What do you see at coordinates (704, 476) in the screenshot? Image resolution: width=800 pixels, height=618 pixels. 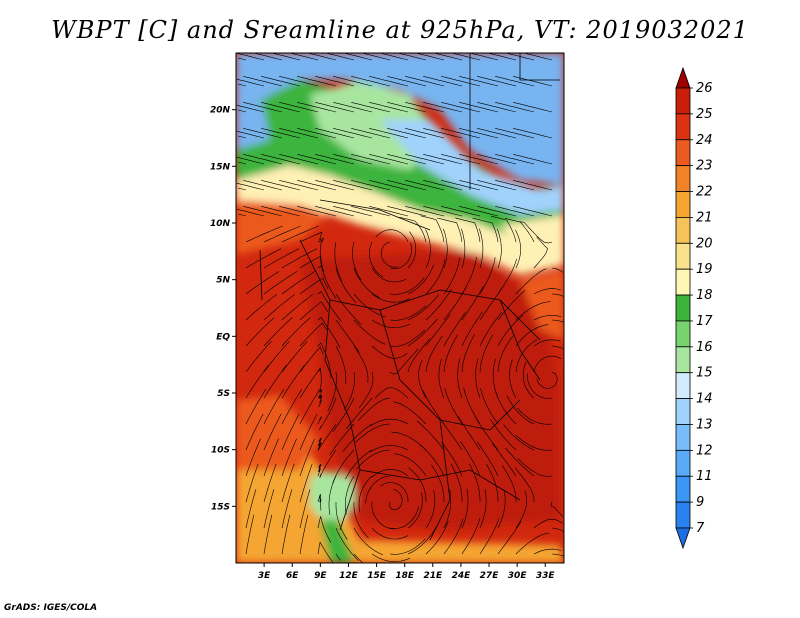 I see `colorbar-label: 11` at bounding box center [704, 476].